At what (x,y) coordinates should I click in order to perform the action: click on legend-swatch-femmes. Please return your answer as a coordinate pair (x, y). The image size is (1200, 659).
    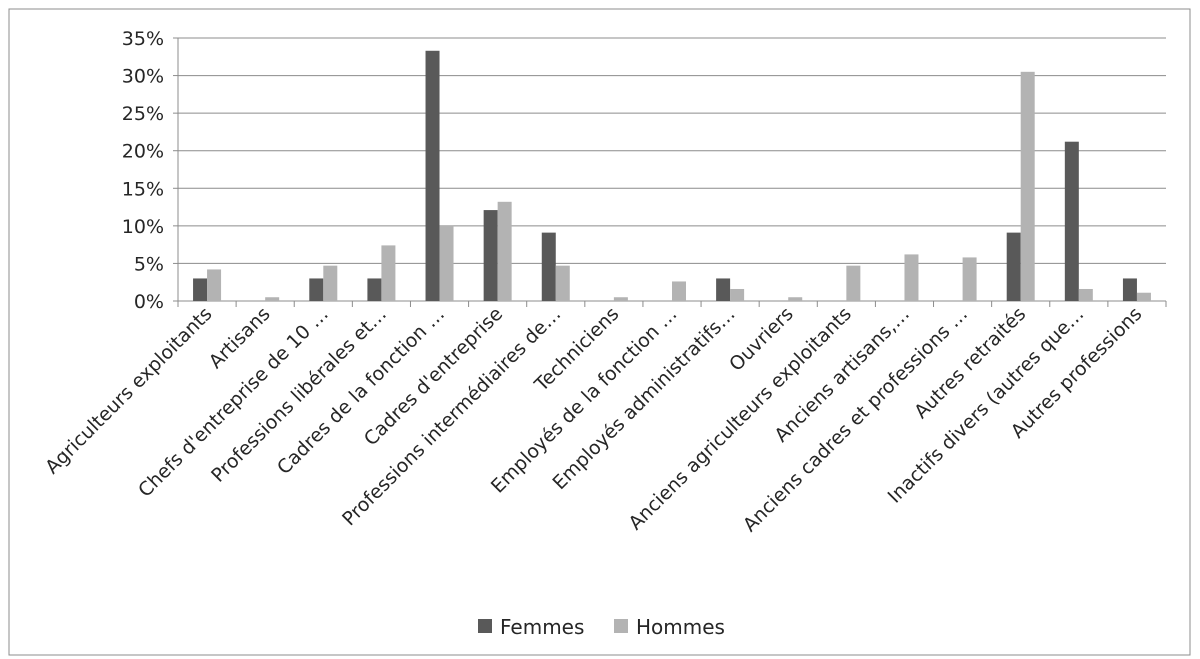
    Looking at the image, I should click on (485, 626).